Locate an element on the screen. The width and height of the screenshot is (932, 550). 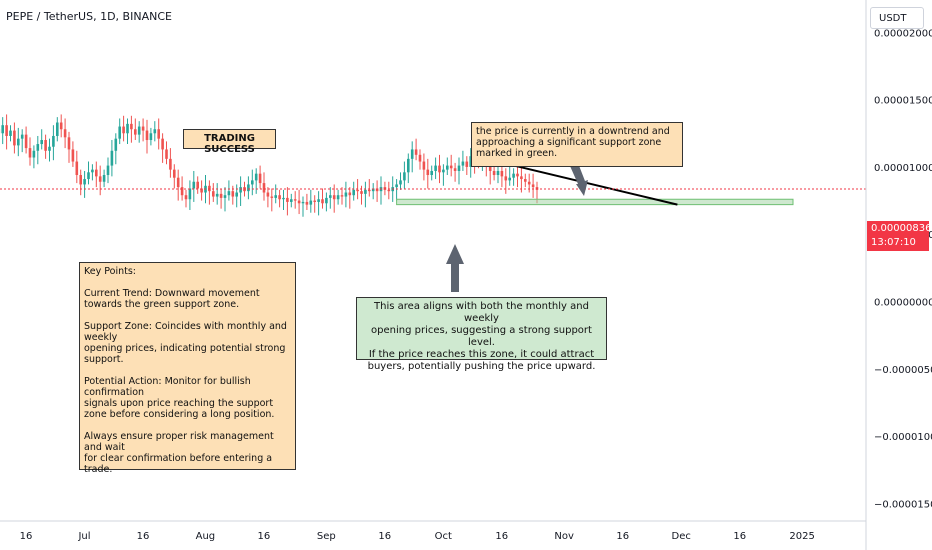
y-tick-label: −0.00000500 is located at coordinates (903, 370).